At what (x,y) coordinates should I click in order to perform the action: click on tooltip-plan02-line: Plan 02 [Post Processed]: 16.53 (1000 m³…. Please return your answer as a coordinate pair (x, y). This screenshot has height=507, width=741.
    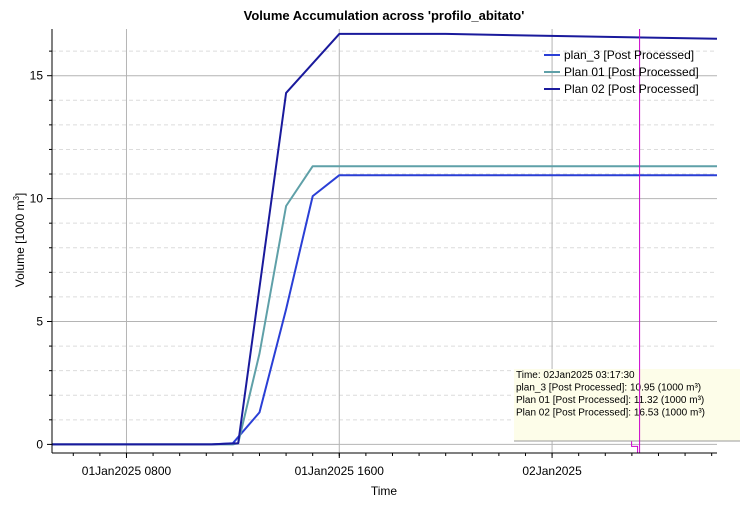
    Looking at the image, I should click on (610, 413).